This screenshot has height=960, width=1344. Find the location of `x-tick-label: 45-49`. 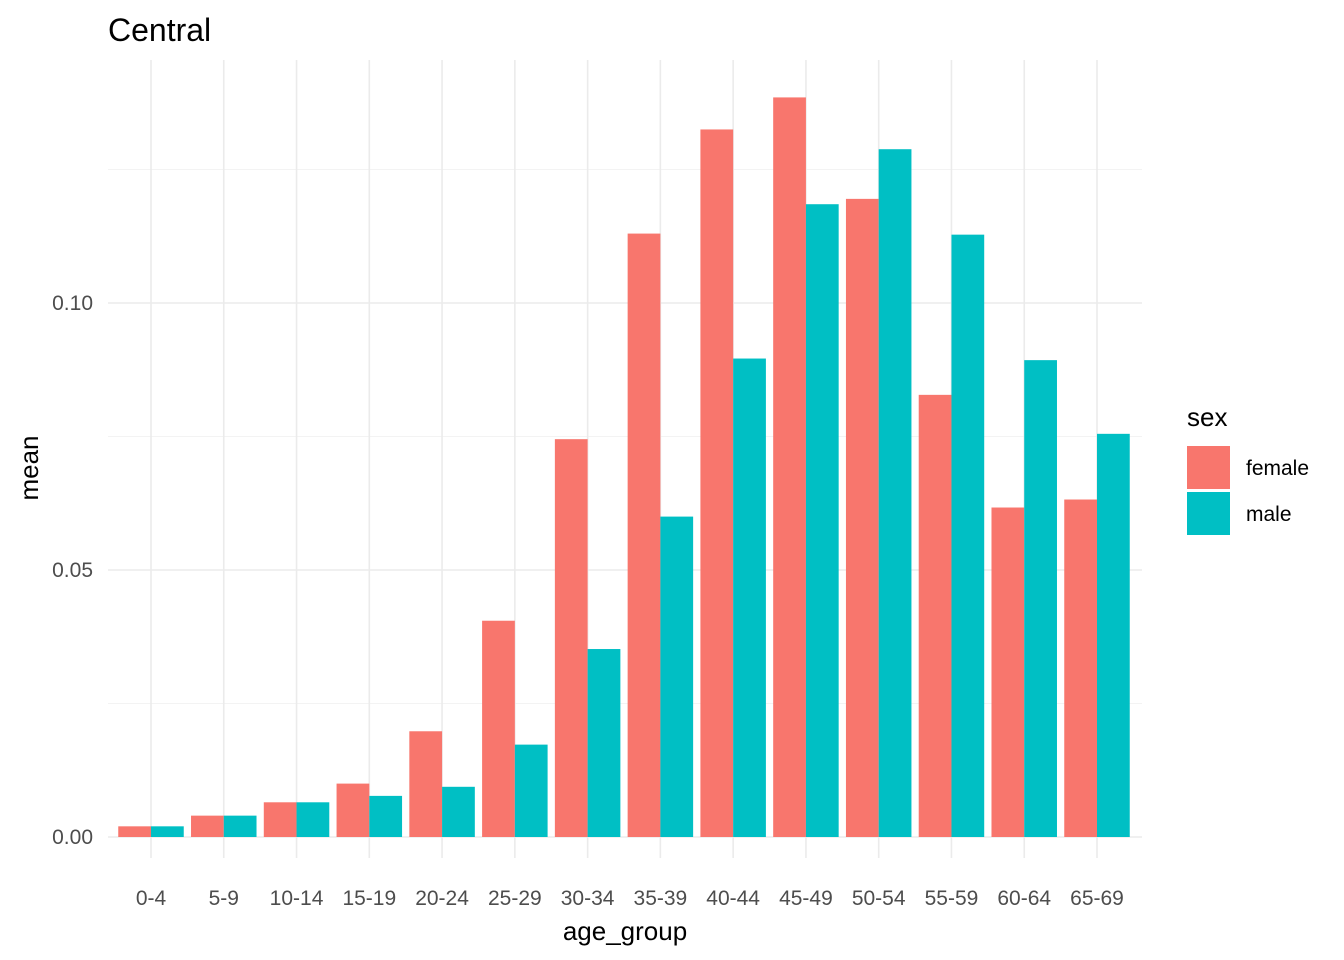

x-tick-label: 45-49 is located at coordinates (806, 898).